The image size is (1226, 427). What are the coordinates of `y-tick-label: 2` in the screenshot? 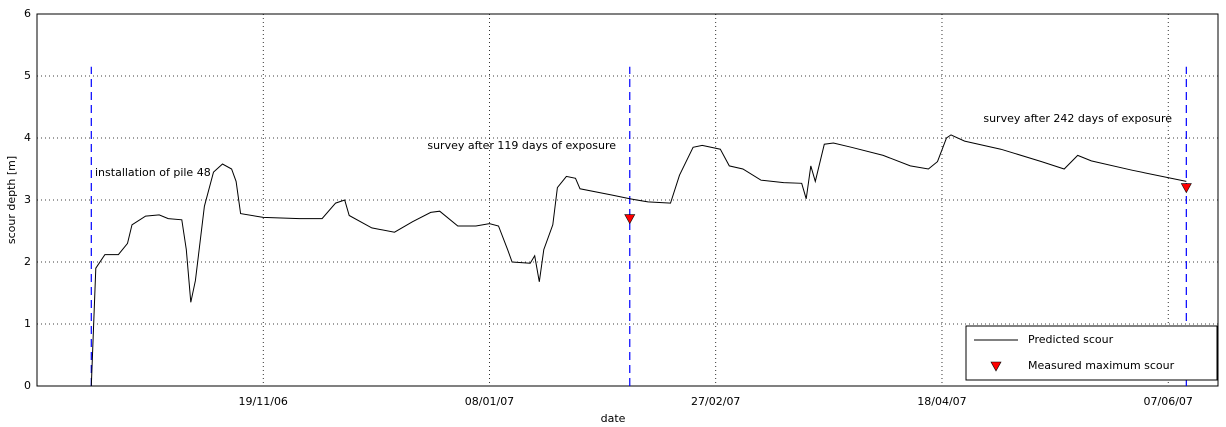 It's located at (27, 261).